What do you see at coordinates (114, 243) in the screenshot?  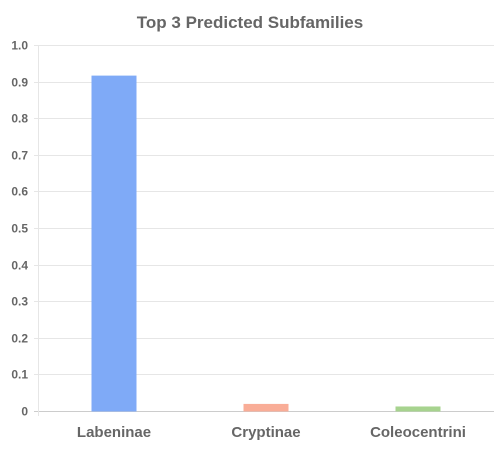 I see `bar-labeninae` at bounding box center [114, 243].